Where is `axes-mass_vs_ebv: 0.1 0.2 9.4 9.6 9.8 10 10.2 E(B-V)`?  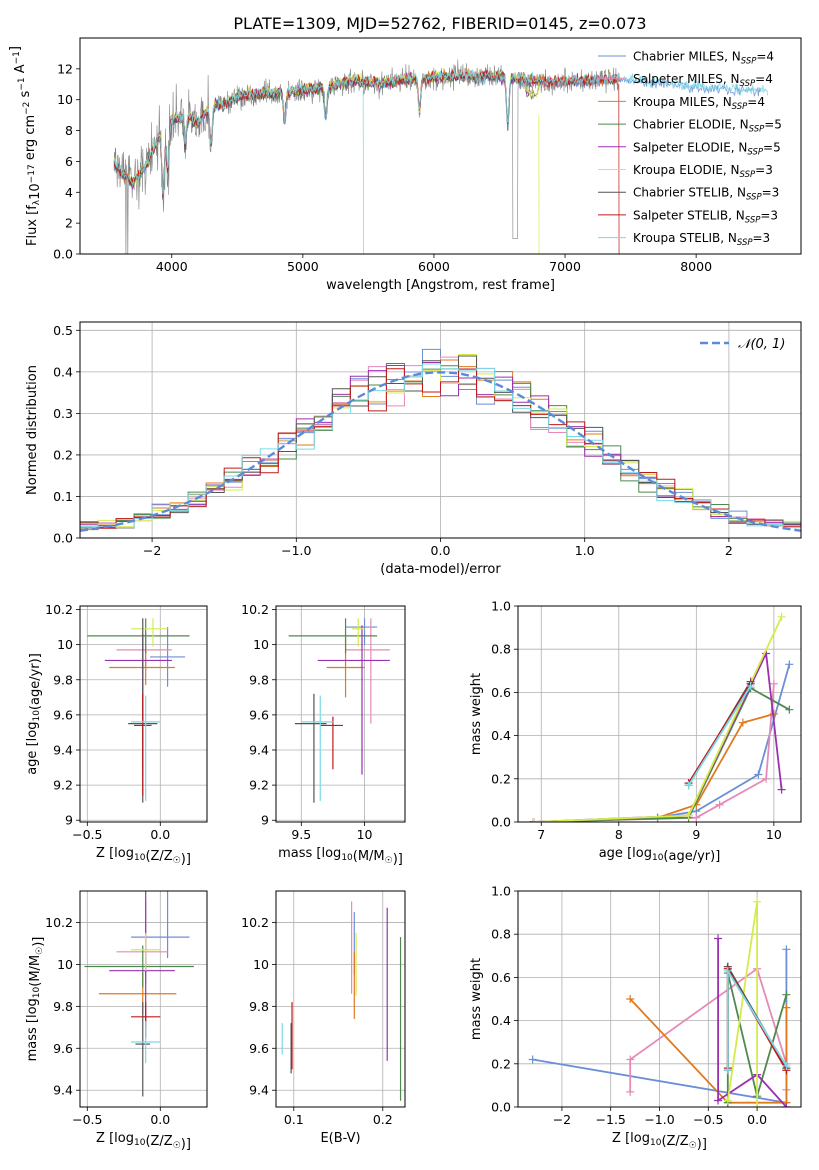
axes-mass_vs_ebv: 0.1 0.2 9.4 9.6 9.8 10 10.2 E(B-V) is located at coordinates (323, 1018).